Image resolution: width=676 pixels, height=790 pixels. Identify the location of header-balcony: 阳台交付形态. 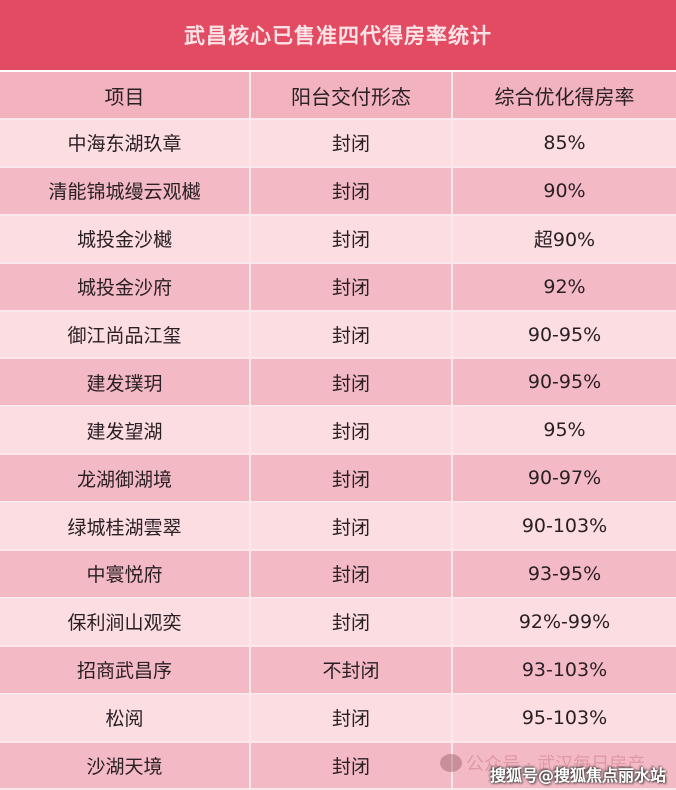
(350, 96).